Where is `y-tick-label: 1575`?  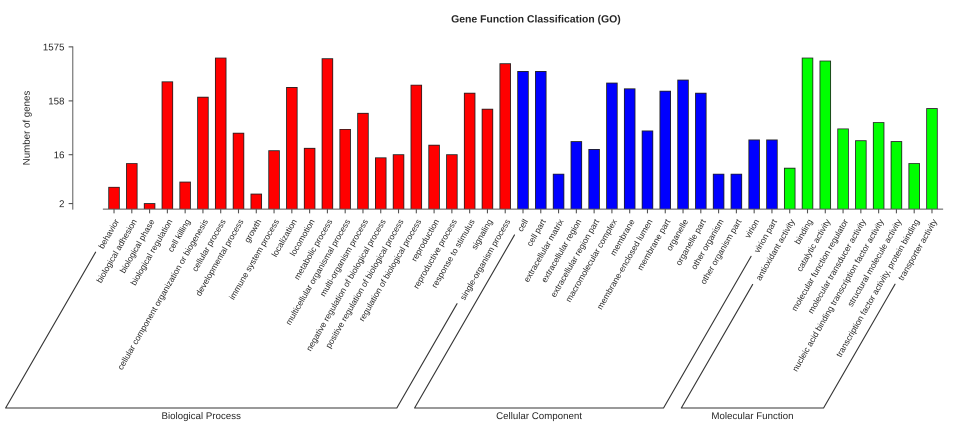
y-tick-label: 1575 is located at coordinates (54, 47).